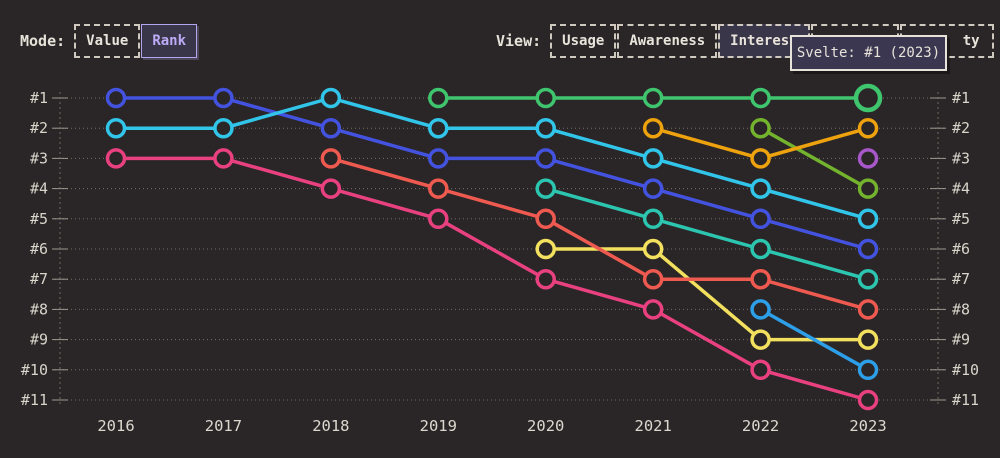 This screenshot has height=458, width=1000. What do you see at coordinates (867, 426) in the screenshot?
I see `year-label: 2023` at bounding box center [867, 426].